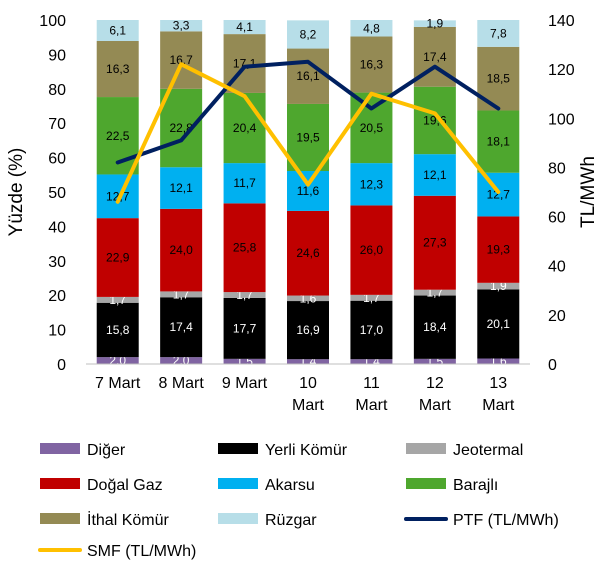  I want to click on y2-tick-label-3: 60, so click(557, 218).